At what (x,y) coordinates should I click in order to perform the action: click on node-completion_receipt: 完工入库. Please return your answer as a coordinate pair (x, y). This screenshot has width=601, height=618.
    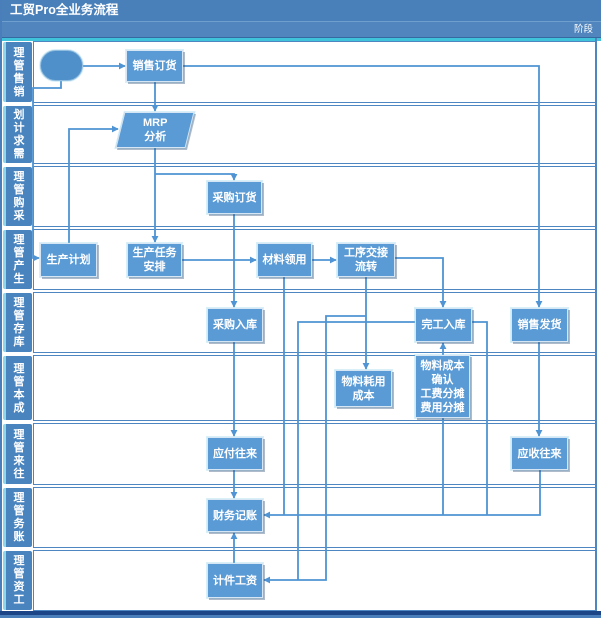
    Looking at the image, I should click on (443, 325).